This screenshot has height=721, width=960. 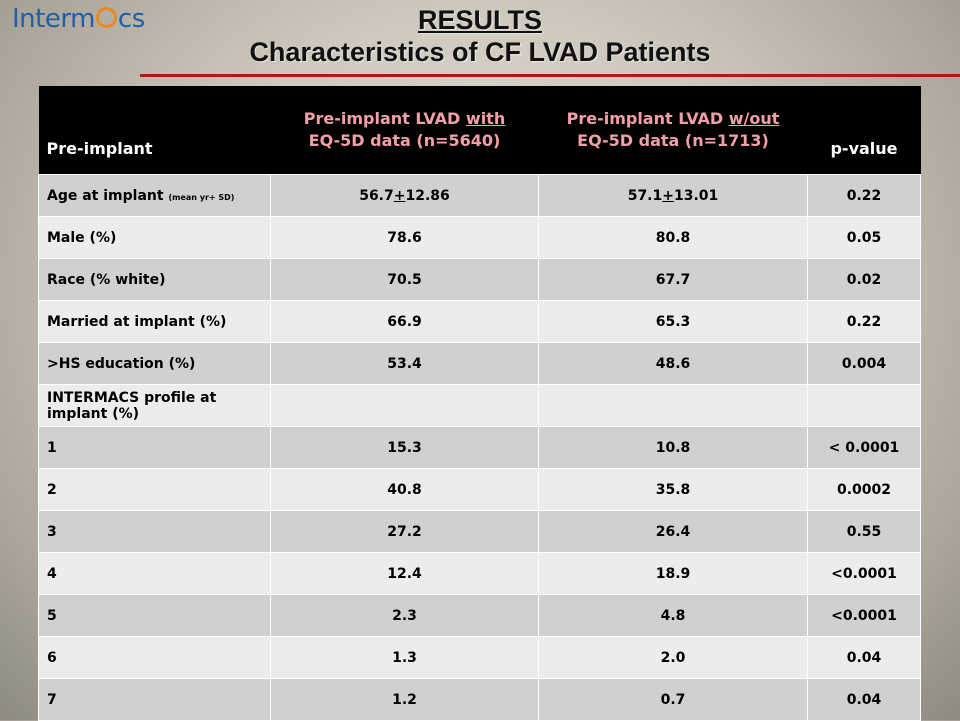 I want to click on header-with-eq5d-part2: EQ-5D data (n=5640), so click(x=404, y=140).